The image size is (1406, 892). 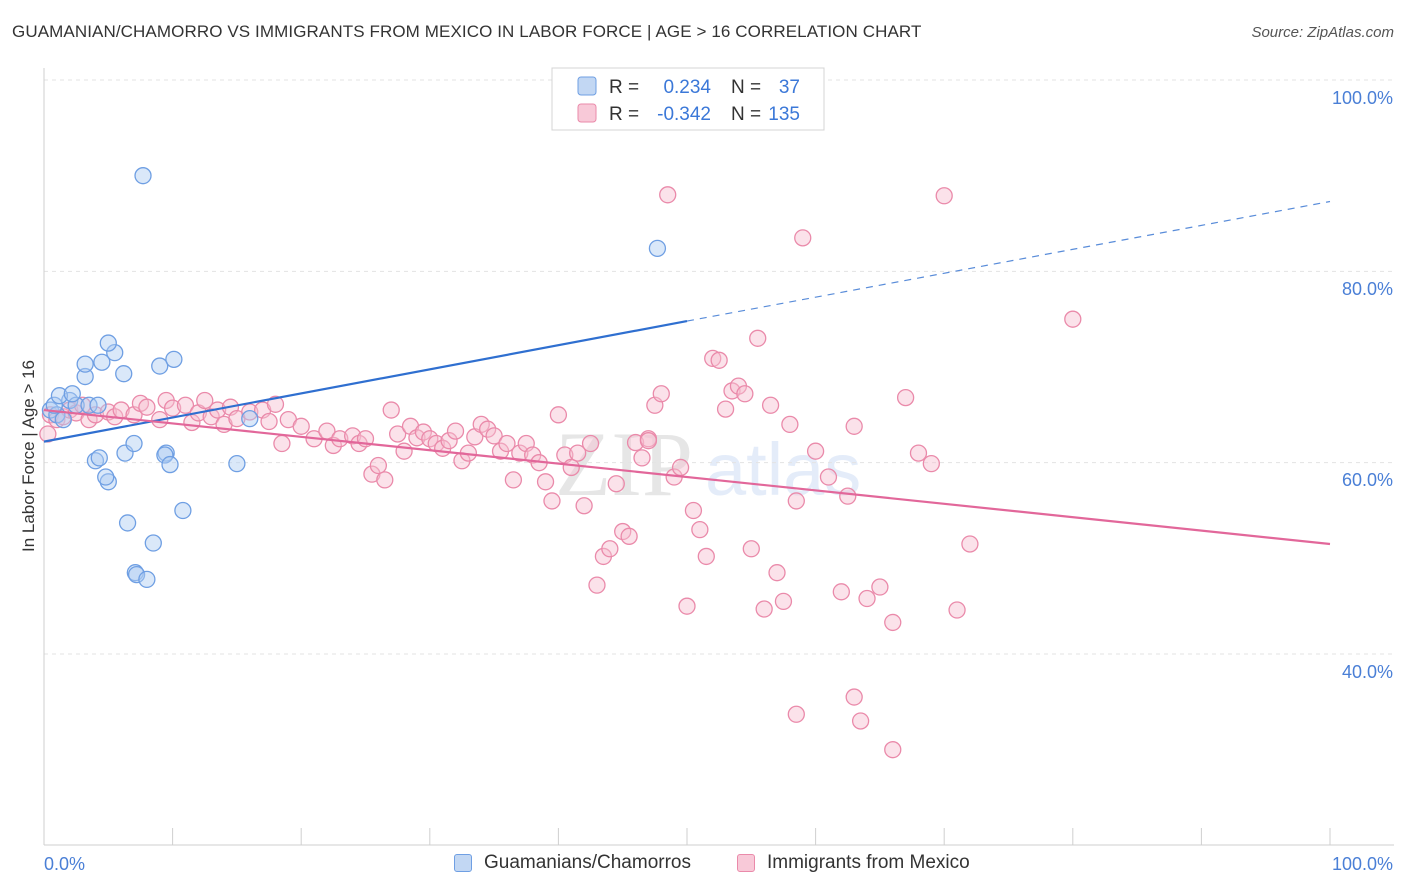 What do you see at coordinates (708, 464) in the screenshot?
I see `watermark: ZIP atlas` at bounding box center [708, 464].